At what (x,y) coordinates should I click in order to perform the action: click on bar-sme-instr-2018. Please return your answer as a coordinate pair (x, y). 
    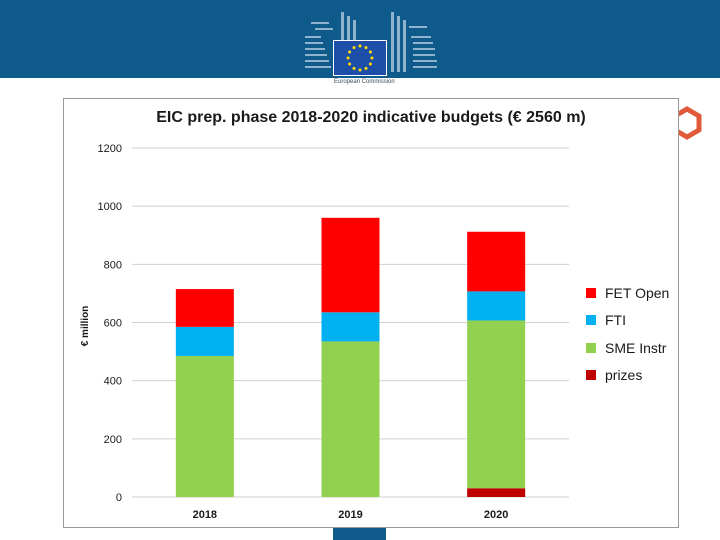
    Looking at the image, I should click on (204, 426).